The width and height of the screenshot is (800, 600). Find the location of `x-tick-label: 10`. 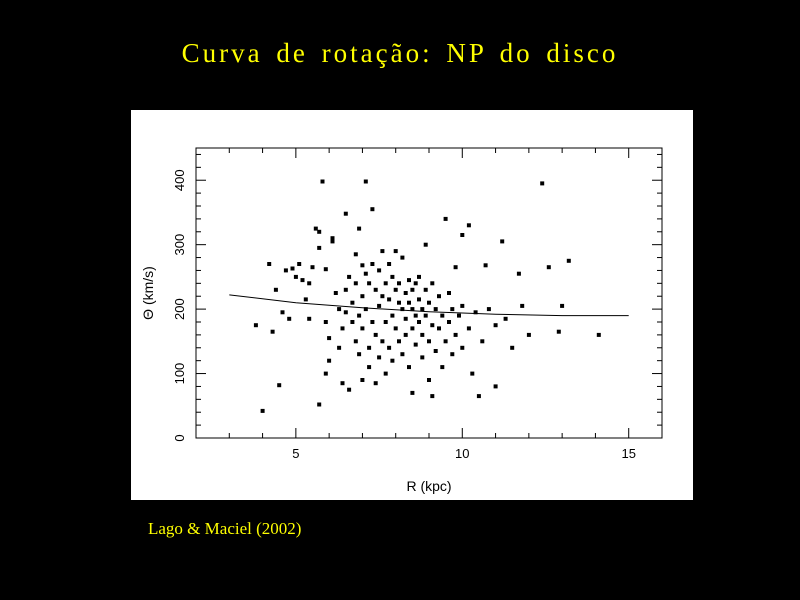

x-tick-label: 10 is located at coordinates (462, 453).